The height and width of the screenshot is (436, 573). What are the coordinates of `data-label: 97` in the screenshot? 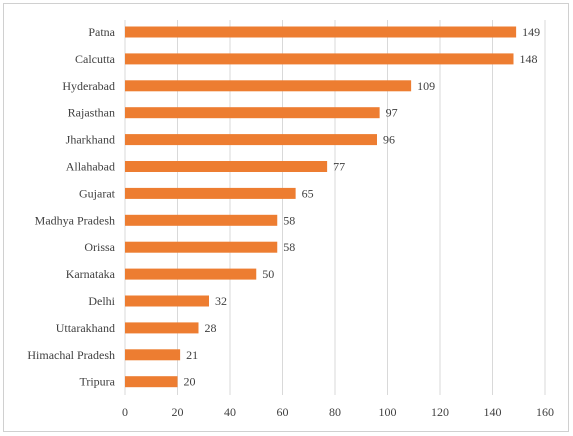 It's located at (392, 113).